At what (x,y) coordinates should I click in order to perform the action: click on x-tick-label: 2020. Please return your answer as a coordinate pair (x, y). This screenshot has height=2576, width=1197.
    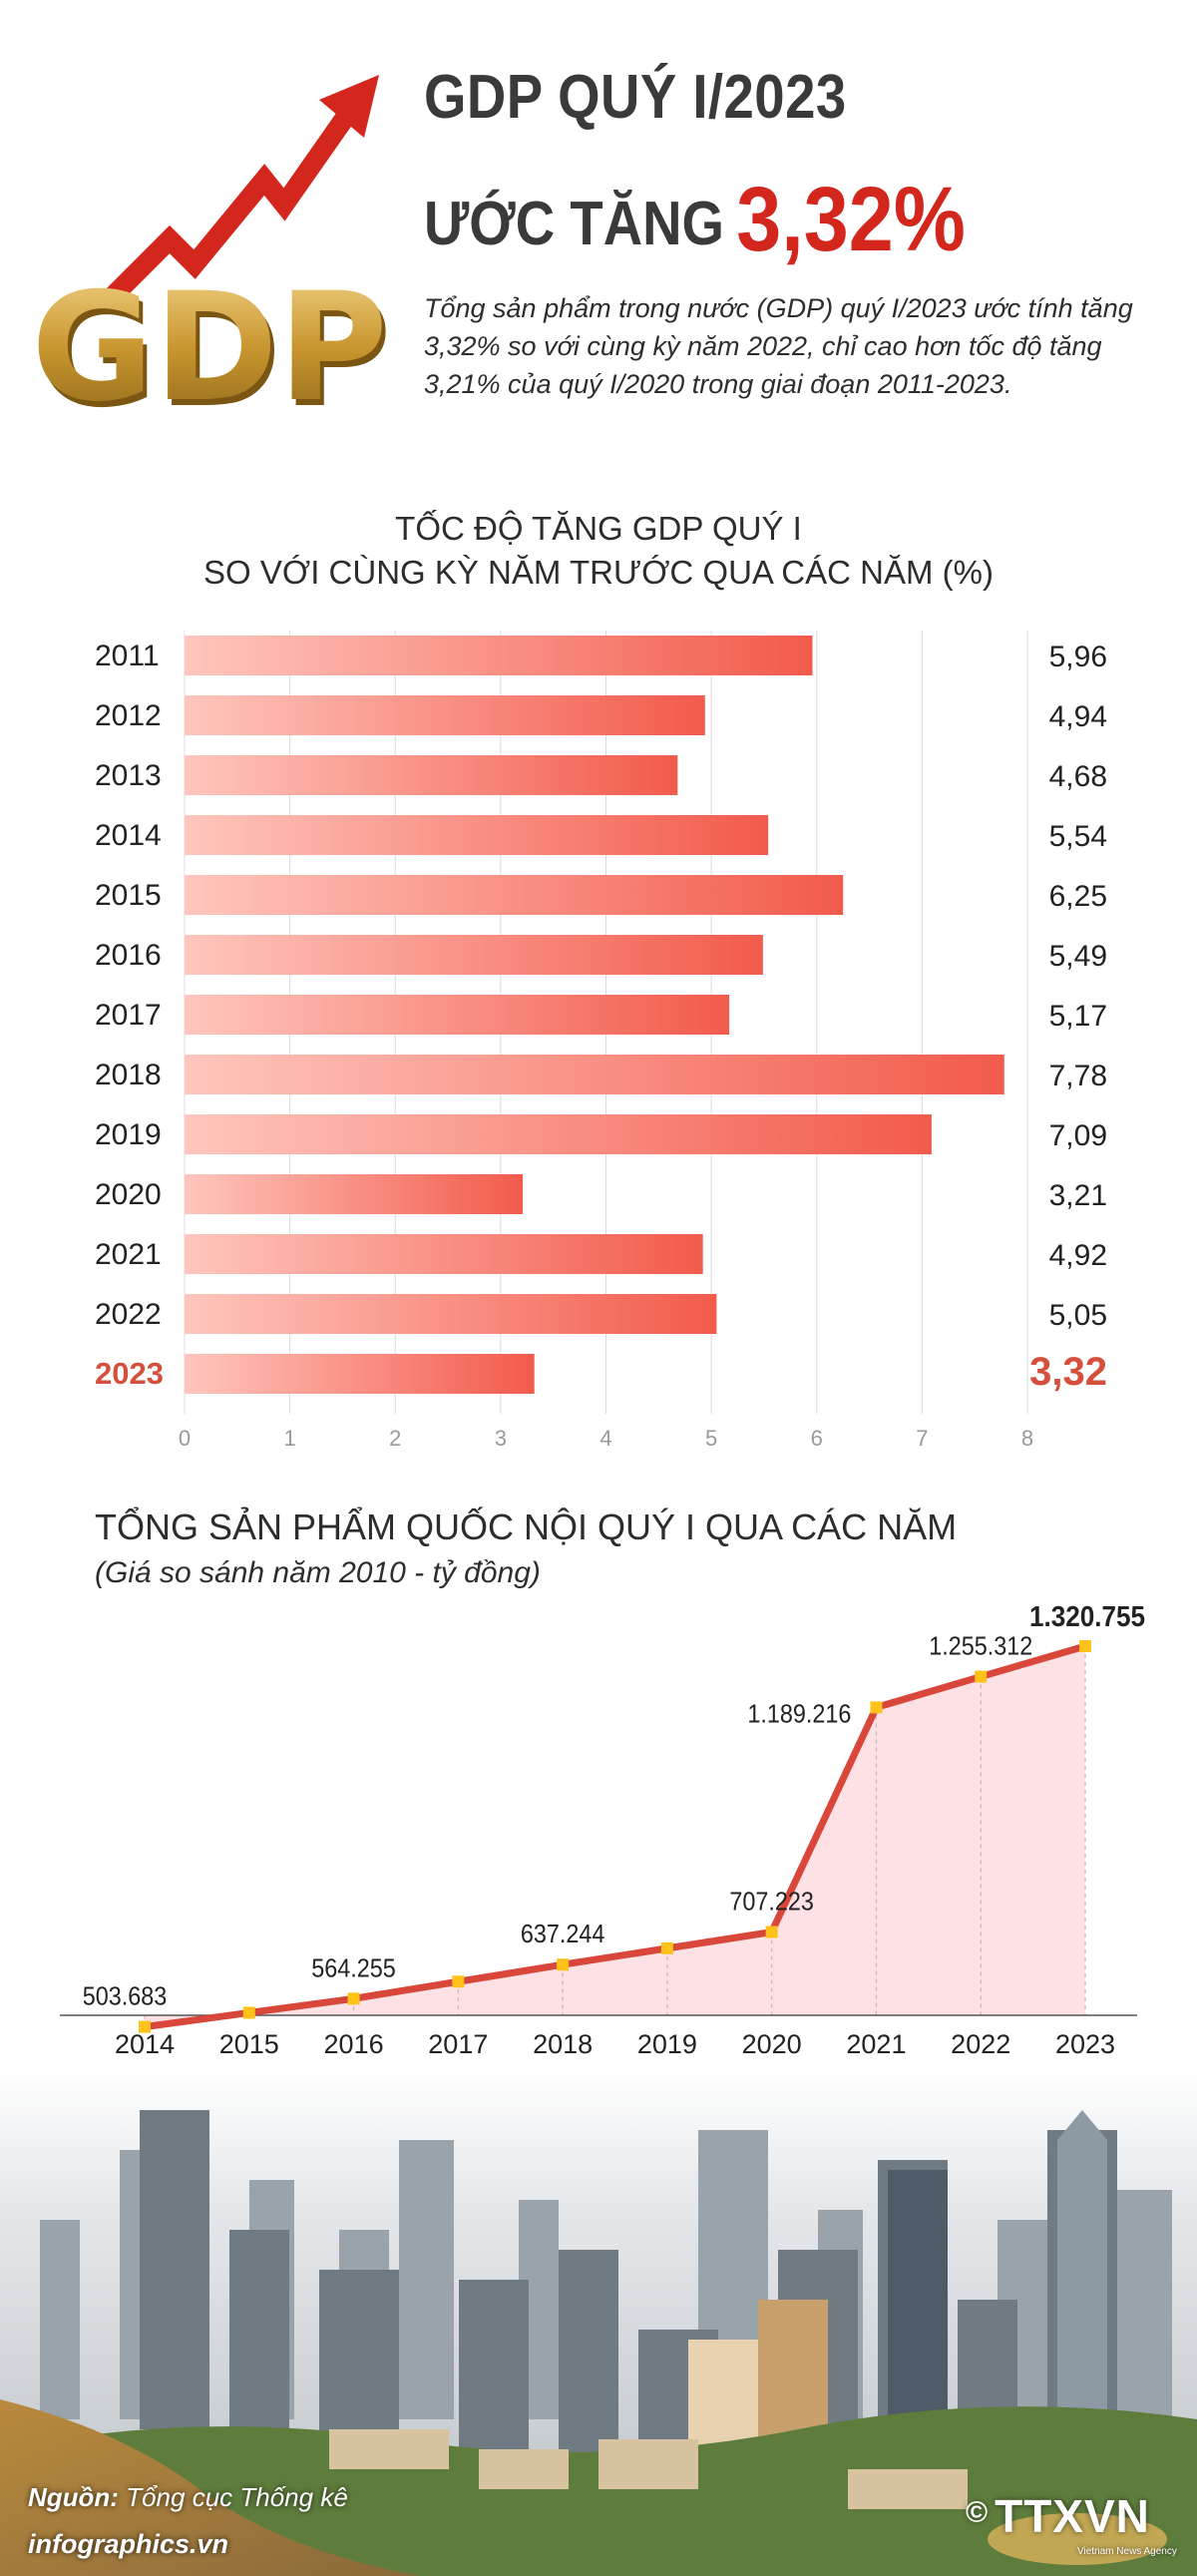
    Looking at the image, I should click on (772, 2044).